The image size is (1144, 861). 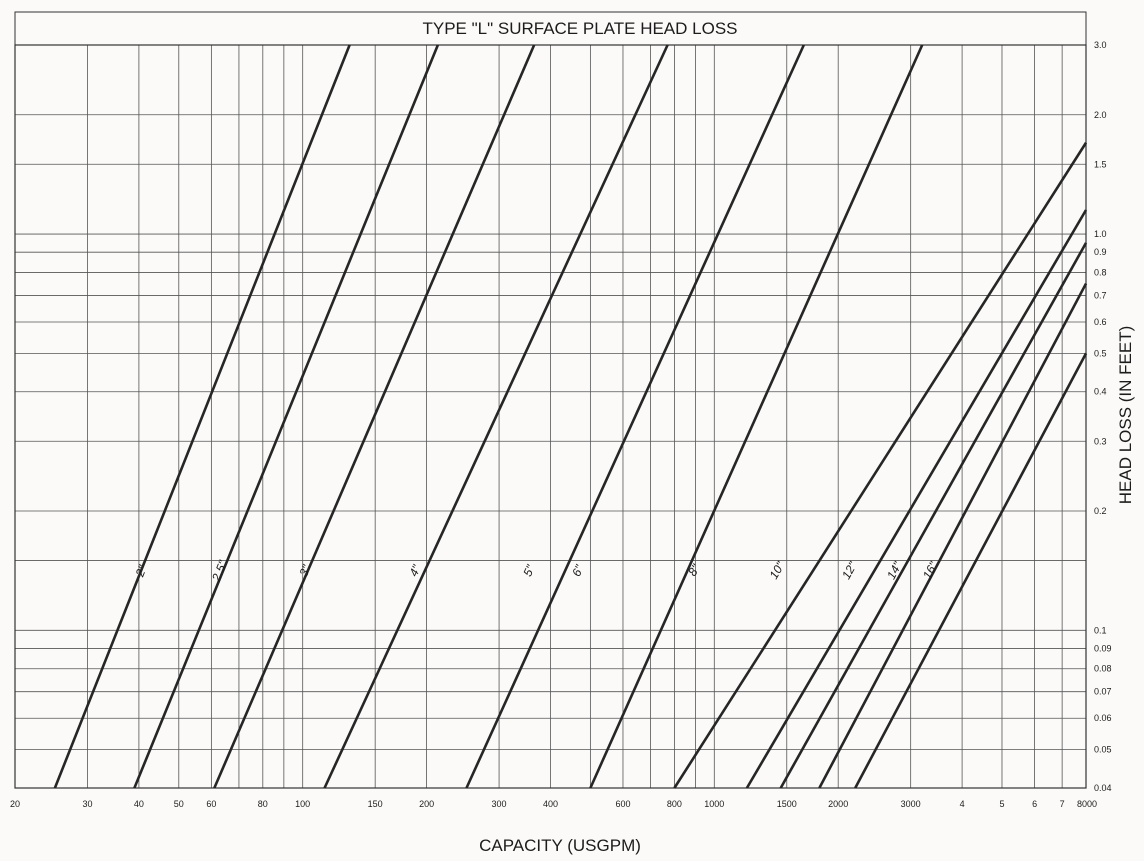 What do you see at coordinates (179, 804) in the screenshot?
I see `x-tick-label: 50` at bounding box center [179, 804].